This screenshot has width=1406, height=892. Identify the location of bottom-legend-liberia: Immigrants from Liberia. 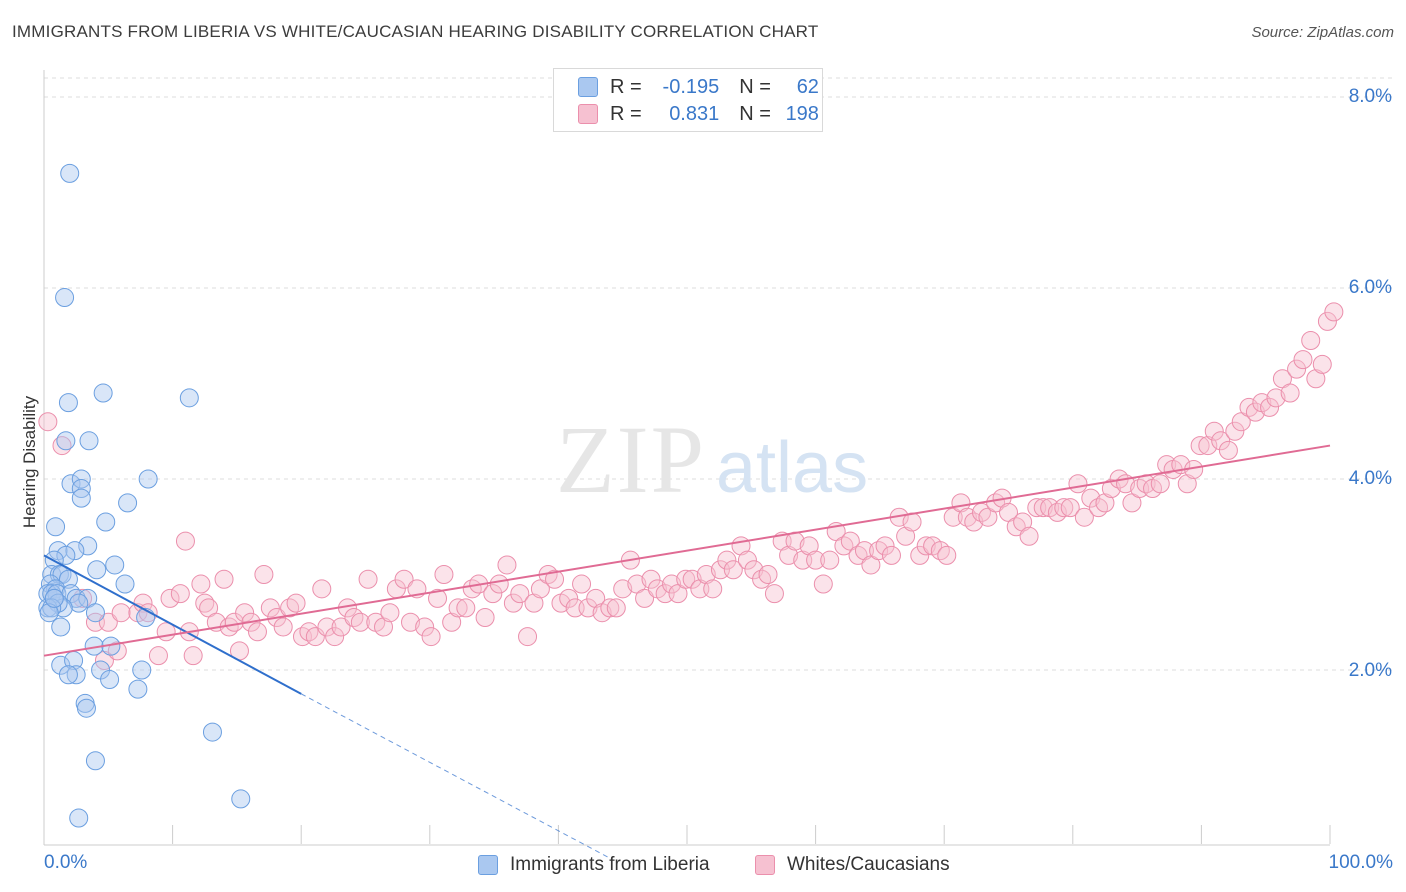
(594, 865).